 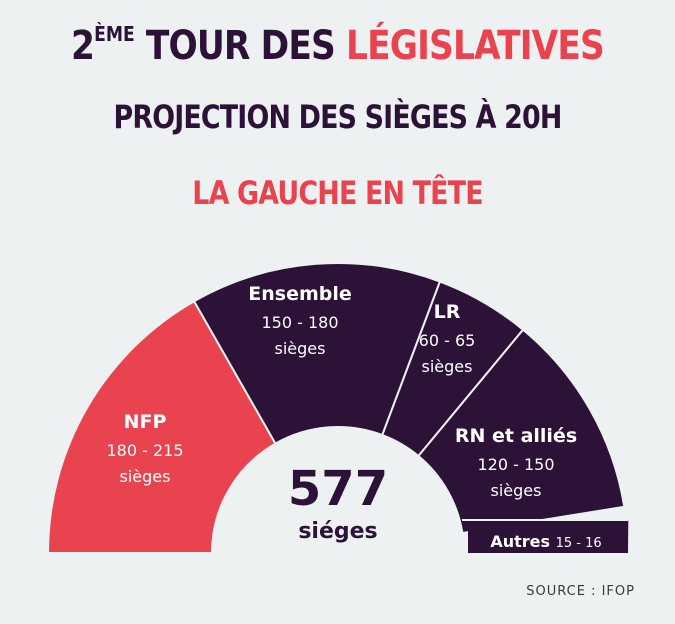 I want to click on segment-autres, so click(x=548, y=536).